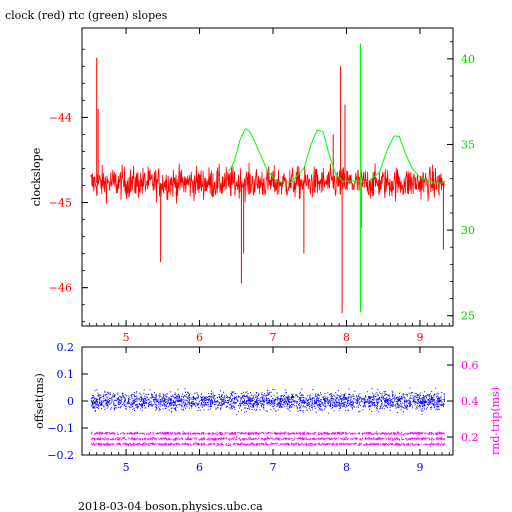  Describe the element at coordinates (126, 467) in the screenshot. I see `bottom-x-tick-label: 5` at that location.